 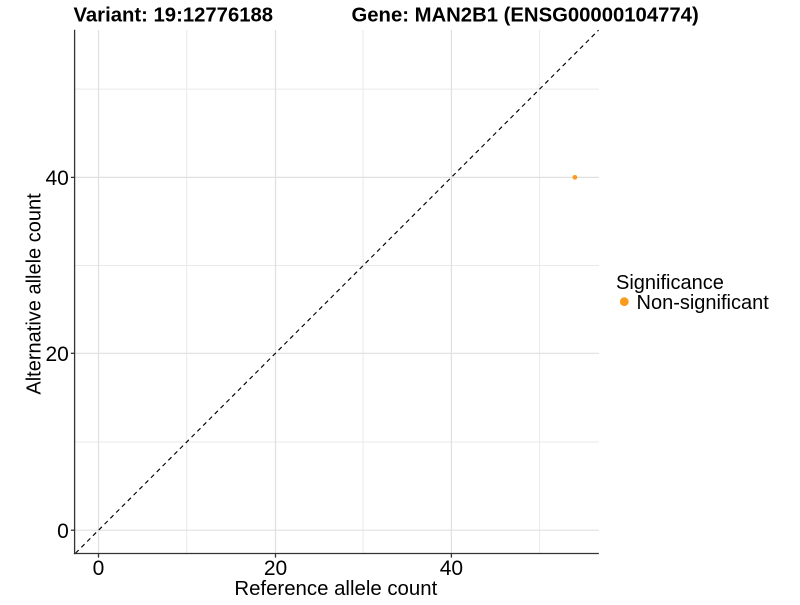 I want to click on svg-text: Significance, so click(x=670, y=283).